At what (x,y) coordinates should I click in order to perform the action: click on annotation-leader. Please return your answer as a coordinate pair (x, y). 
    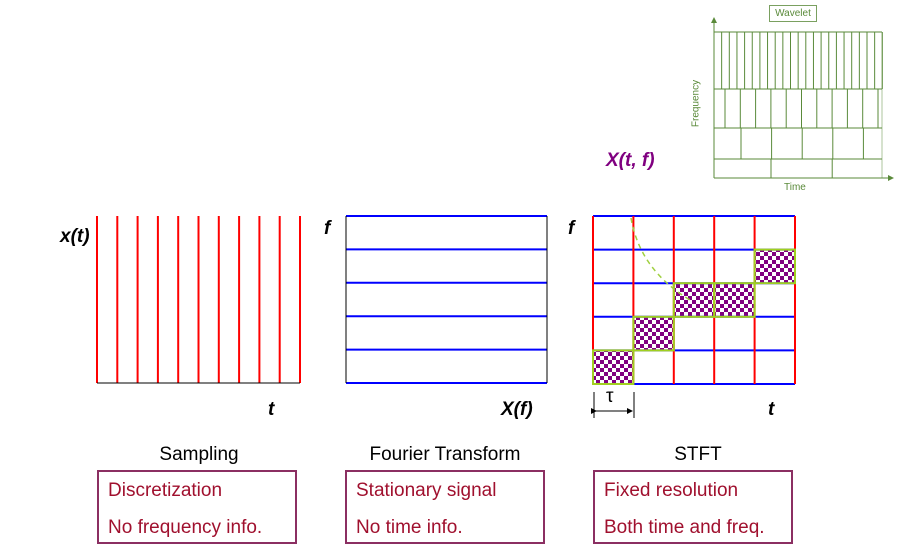
    Looking at the image, I should click on (660, 259).